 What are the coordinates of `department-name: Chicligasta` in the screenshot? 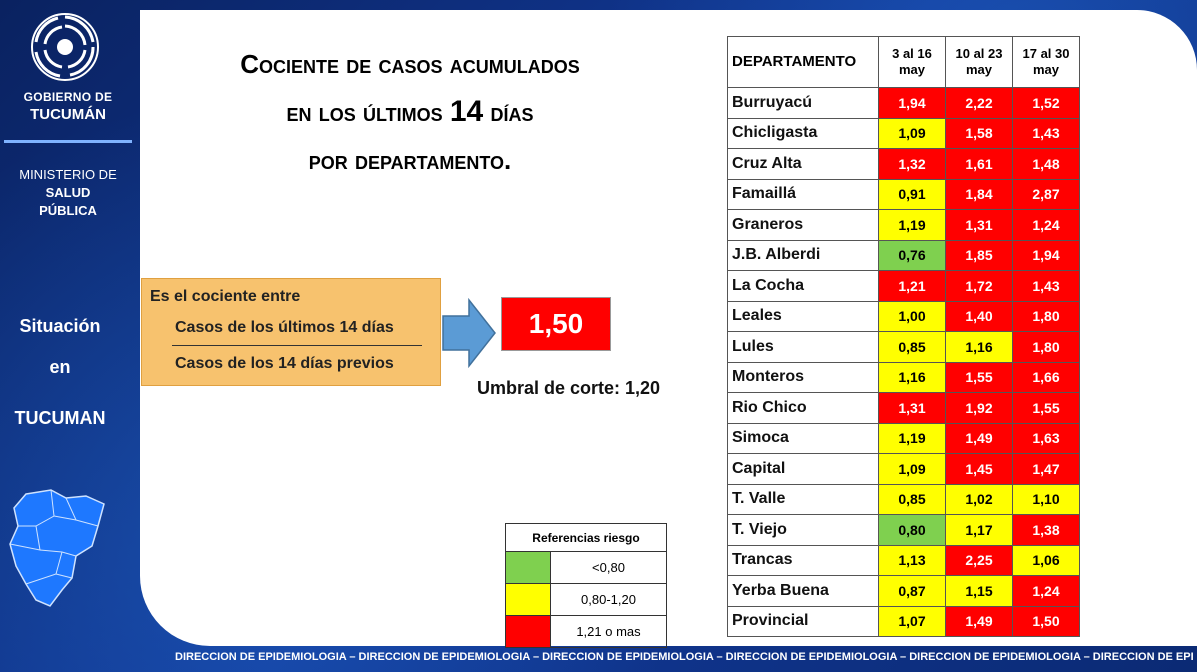 It's located at (803, 133).